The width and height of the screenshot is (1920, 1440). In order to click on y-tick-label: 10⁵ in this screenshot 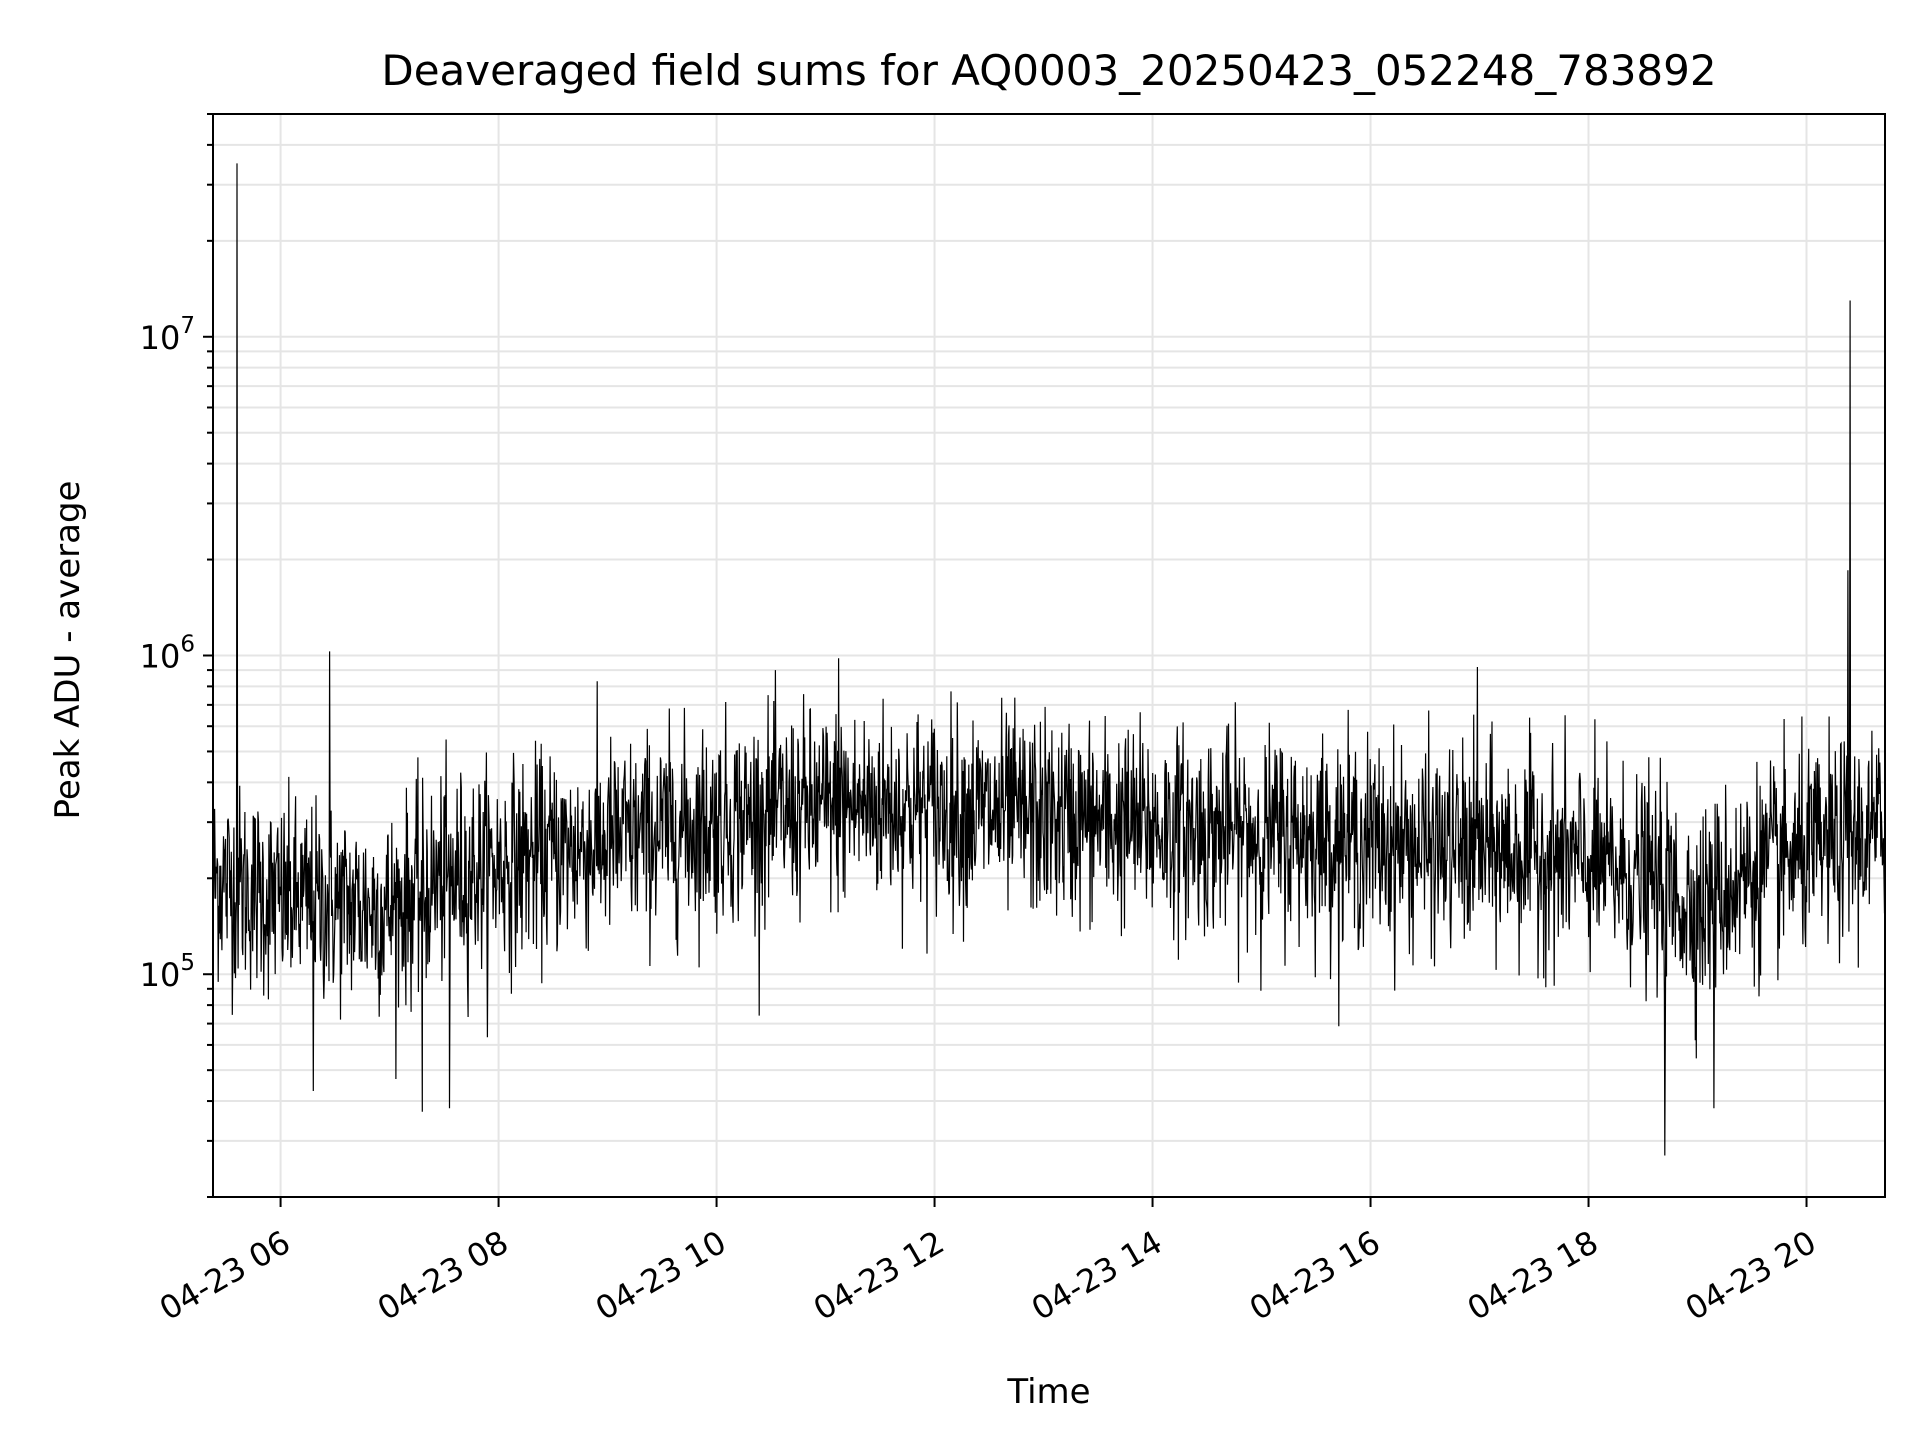, I will do `click(167, 972)`.